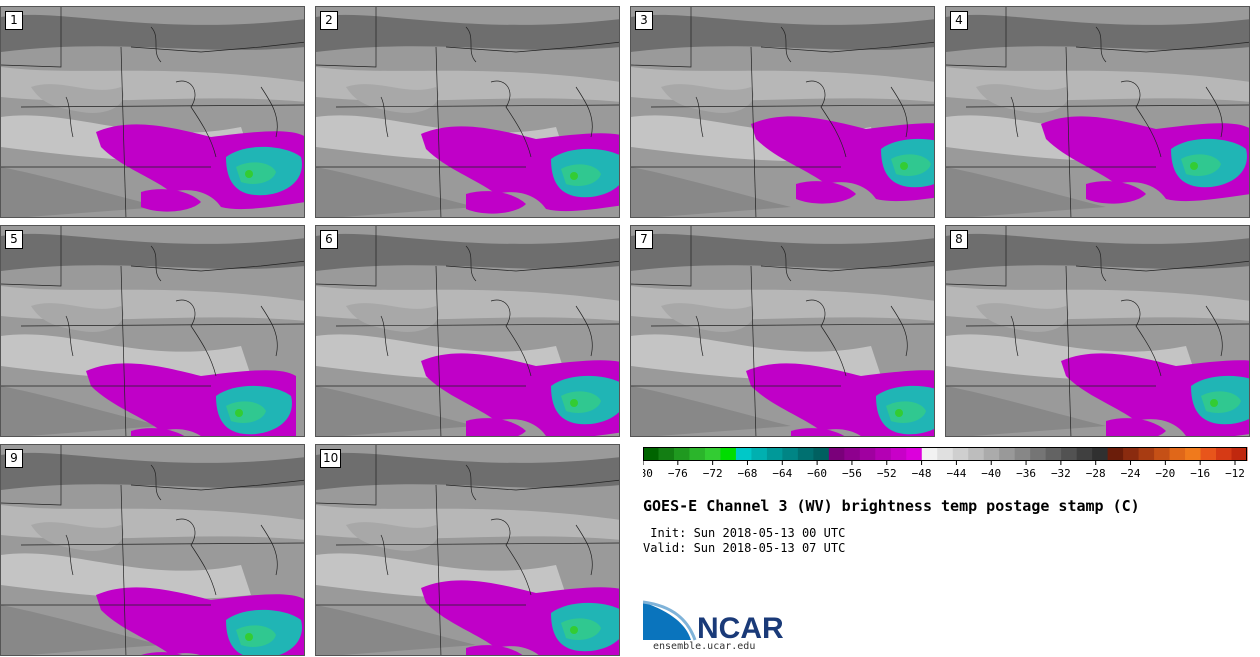 Image resolution: width=1260 pixels, height=657 pixels. Describe the element at coordinates (748, 473) in the screenshot. I see `colorbar-tick-label: −68` at that location.